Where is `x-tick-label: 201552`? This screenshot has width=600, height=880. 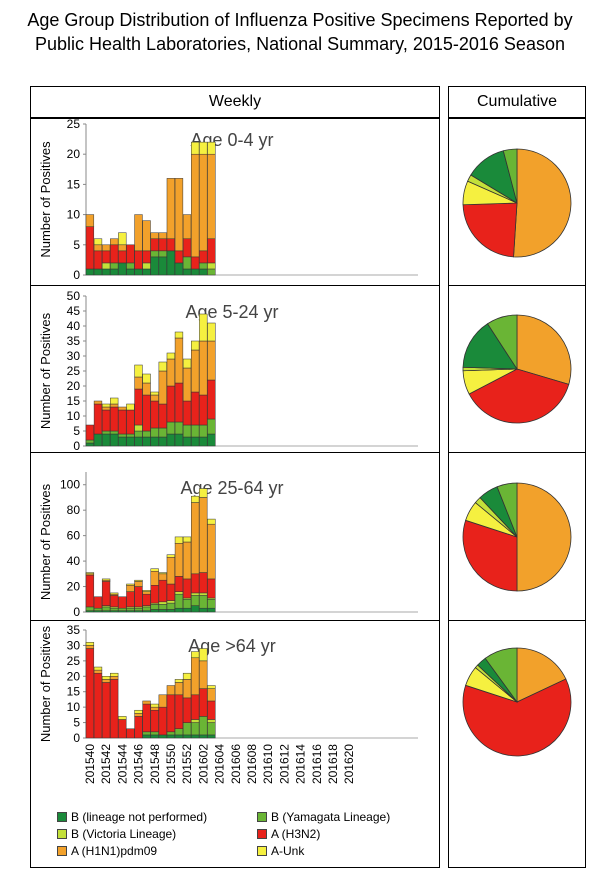
x-tick-label: 201552 is located at coordinates (187, 764).